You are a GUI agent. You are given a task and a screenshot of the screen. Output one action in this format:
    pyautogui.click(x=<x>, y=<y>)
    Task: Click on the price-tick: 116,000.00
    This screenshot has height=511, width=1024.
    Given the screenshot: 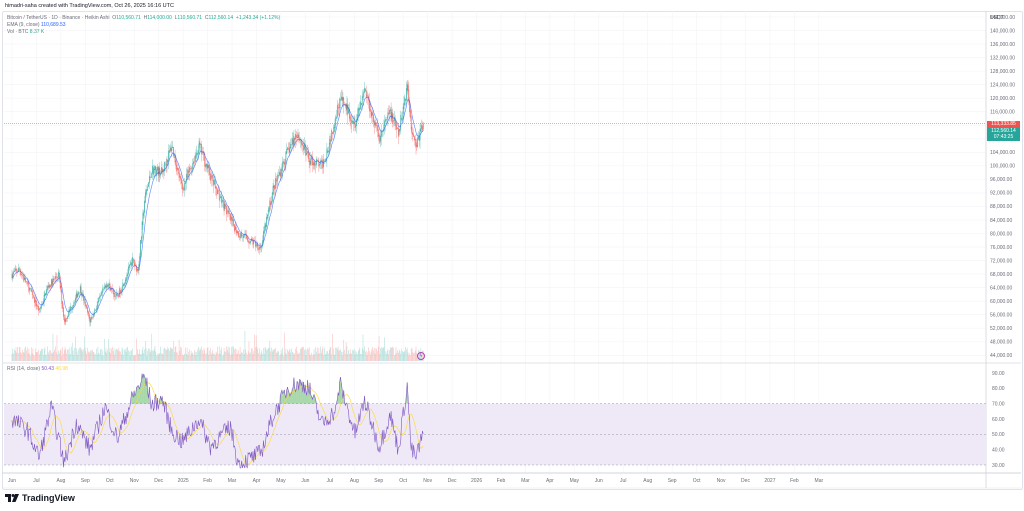 What is the action you would take?
    pyautogui.click(x=1002, y=113)
    